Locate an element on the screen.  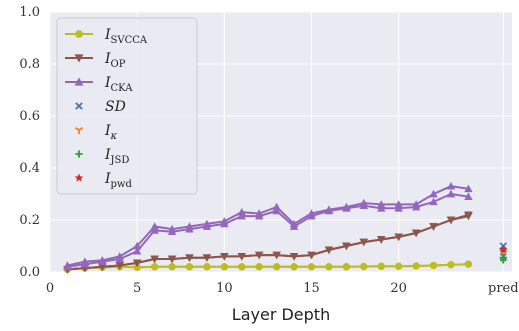
y-tick-label: 0.0 is located at coordinates (29, 272).